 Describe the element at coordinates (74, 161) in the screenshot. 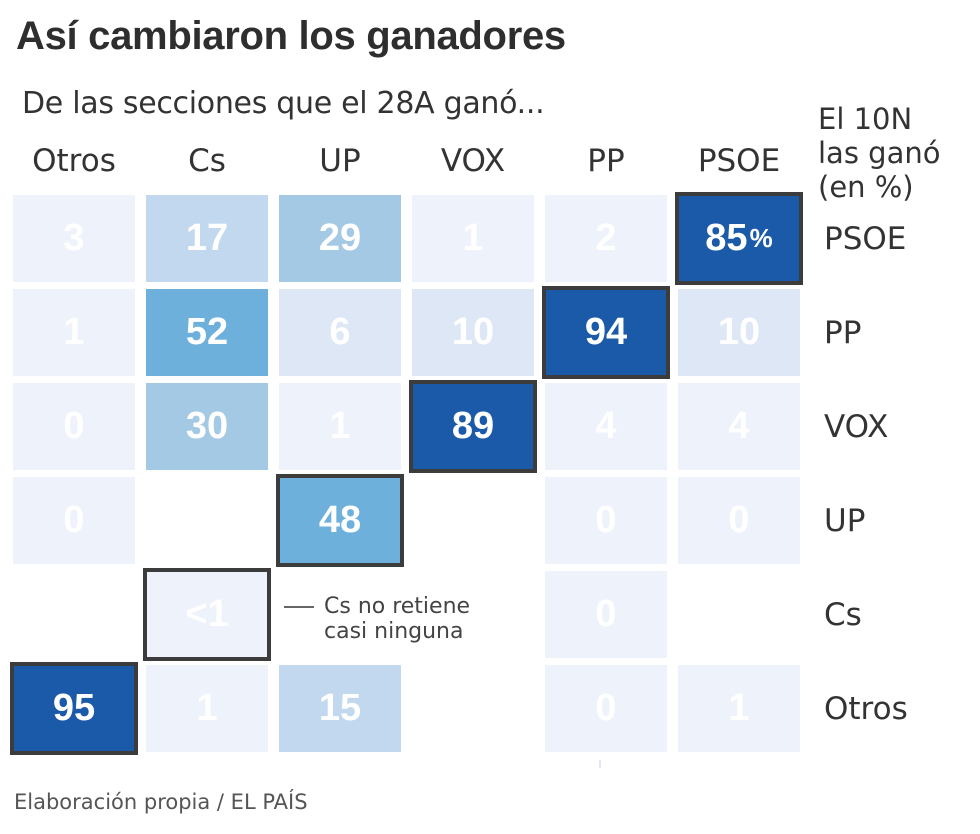

I see `column-label-otros: Otros` at that location.